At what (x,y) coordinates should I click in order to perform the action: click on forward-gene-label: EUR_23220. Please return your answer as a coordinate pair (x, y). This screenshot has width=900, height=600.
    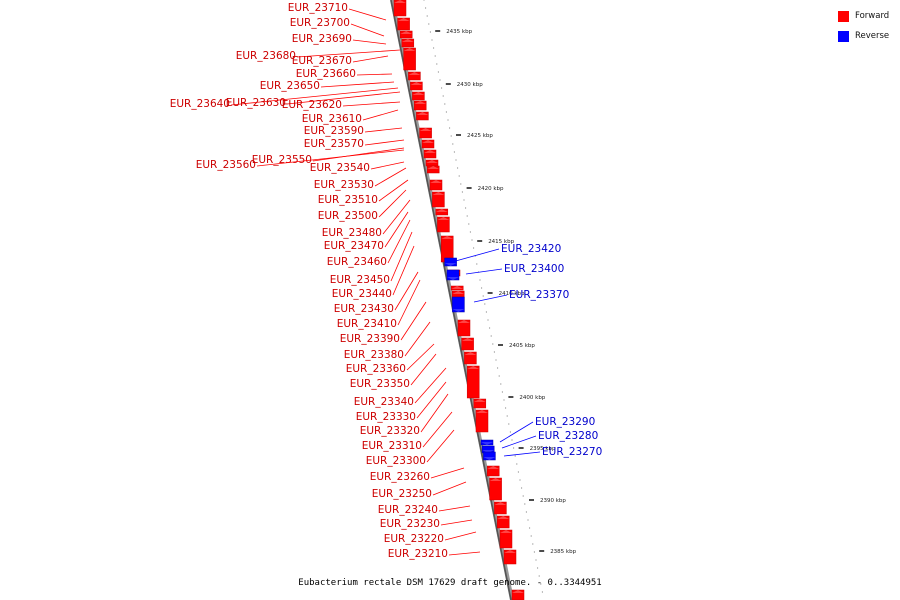
    Looking at the image, I should click on (414, 539).